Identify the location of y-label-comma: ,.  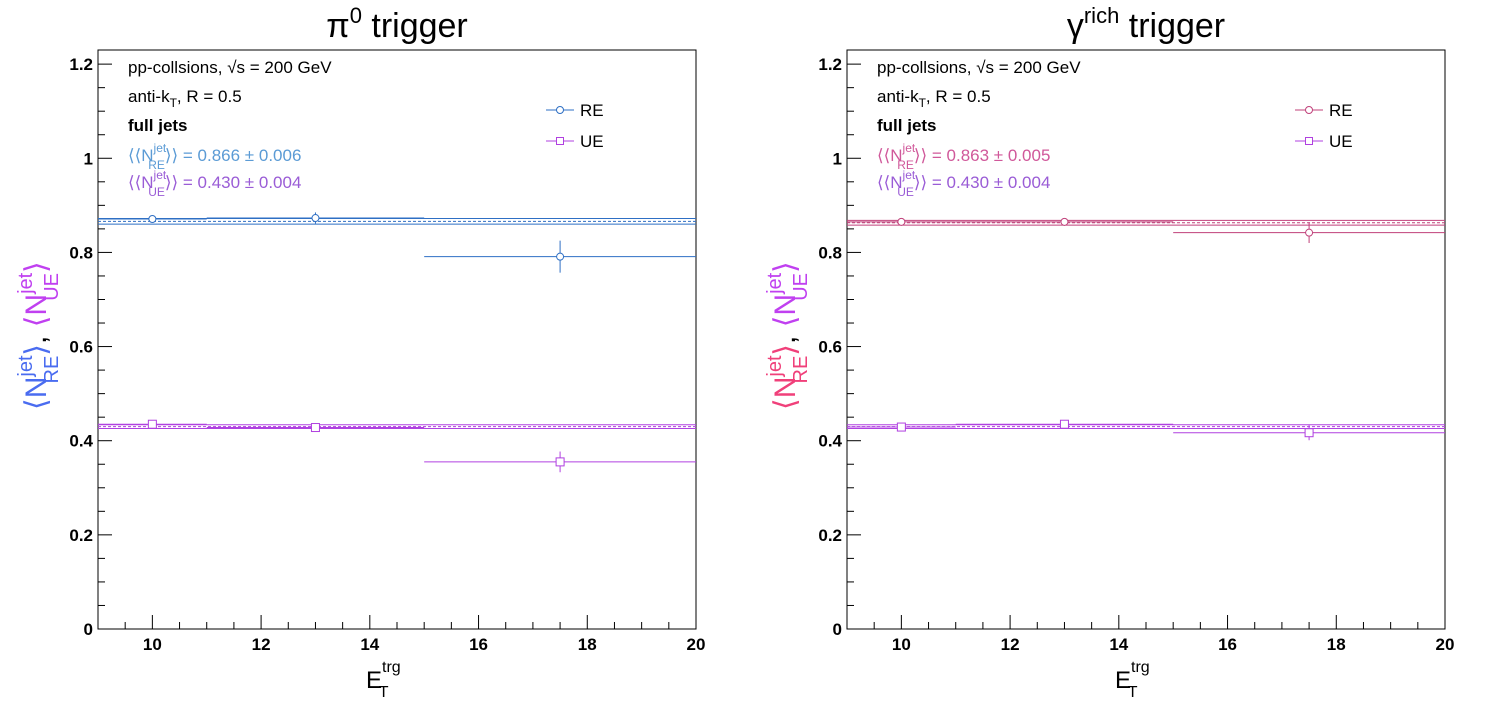
(36, 335).